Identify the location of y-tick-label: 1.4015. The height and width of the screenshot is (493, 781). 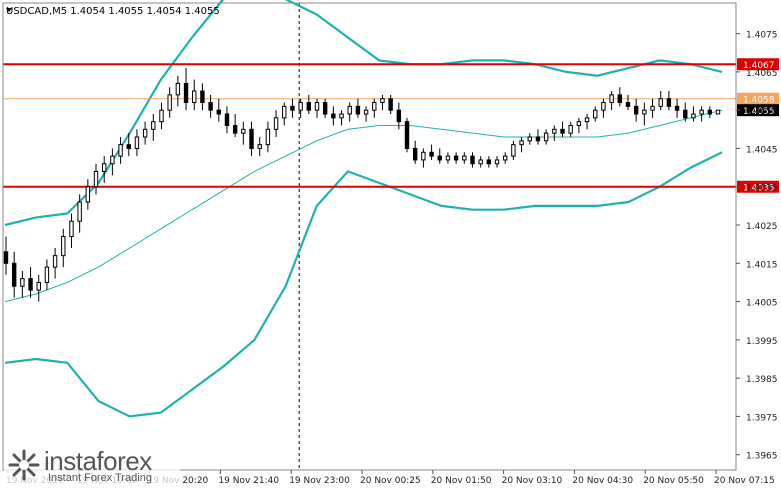
(762, 265).